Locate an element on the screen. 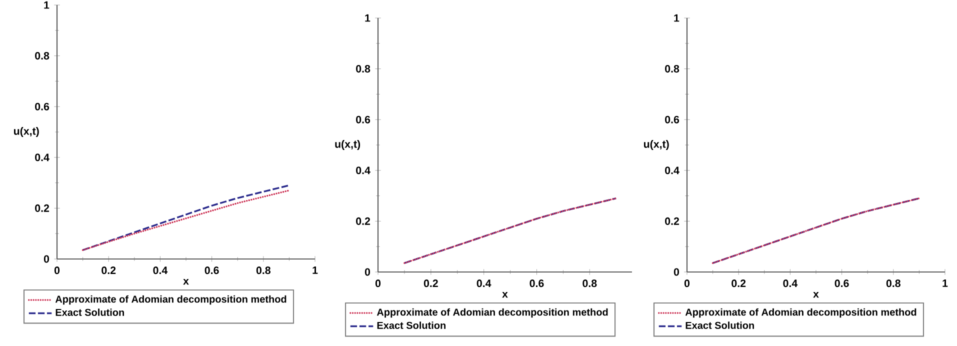  y-tick-label: 0 is located at coordinates (47, 259).